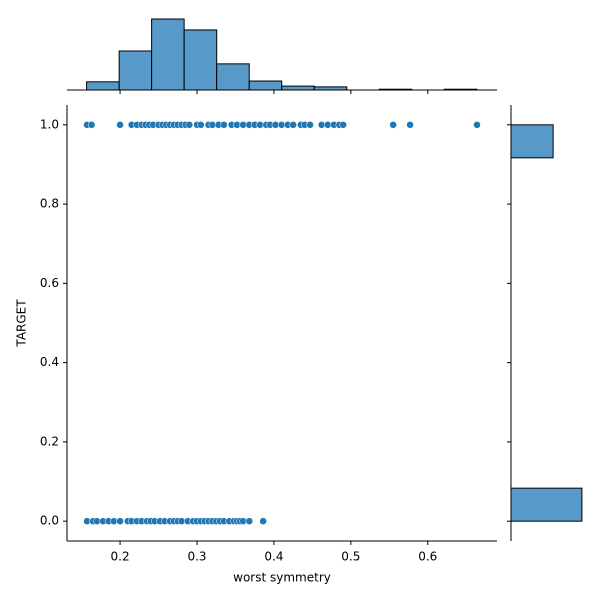  Describe the element at coordinates (49, 204) in the screenshot. I see `y-tick-label: 0.8` at that location.